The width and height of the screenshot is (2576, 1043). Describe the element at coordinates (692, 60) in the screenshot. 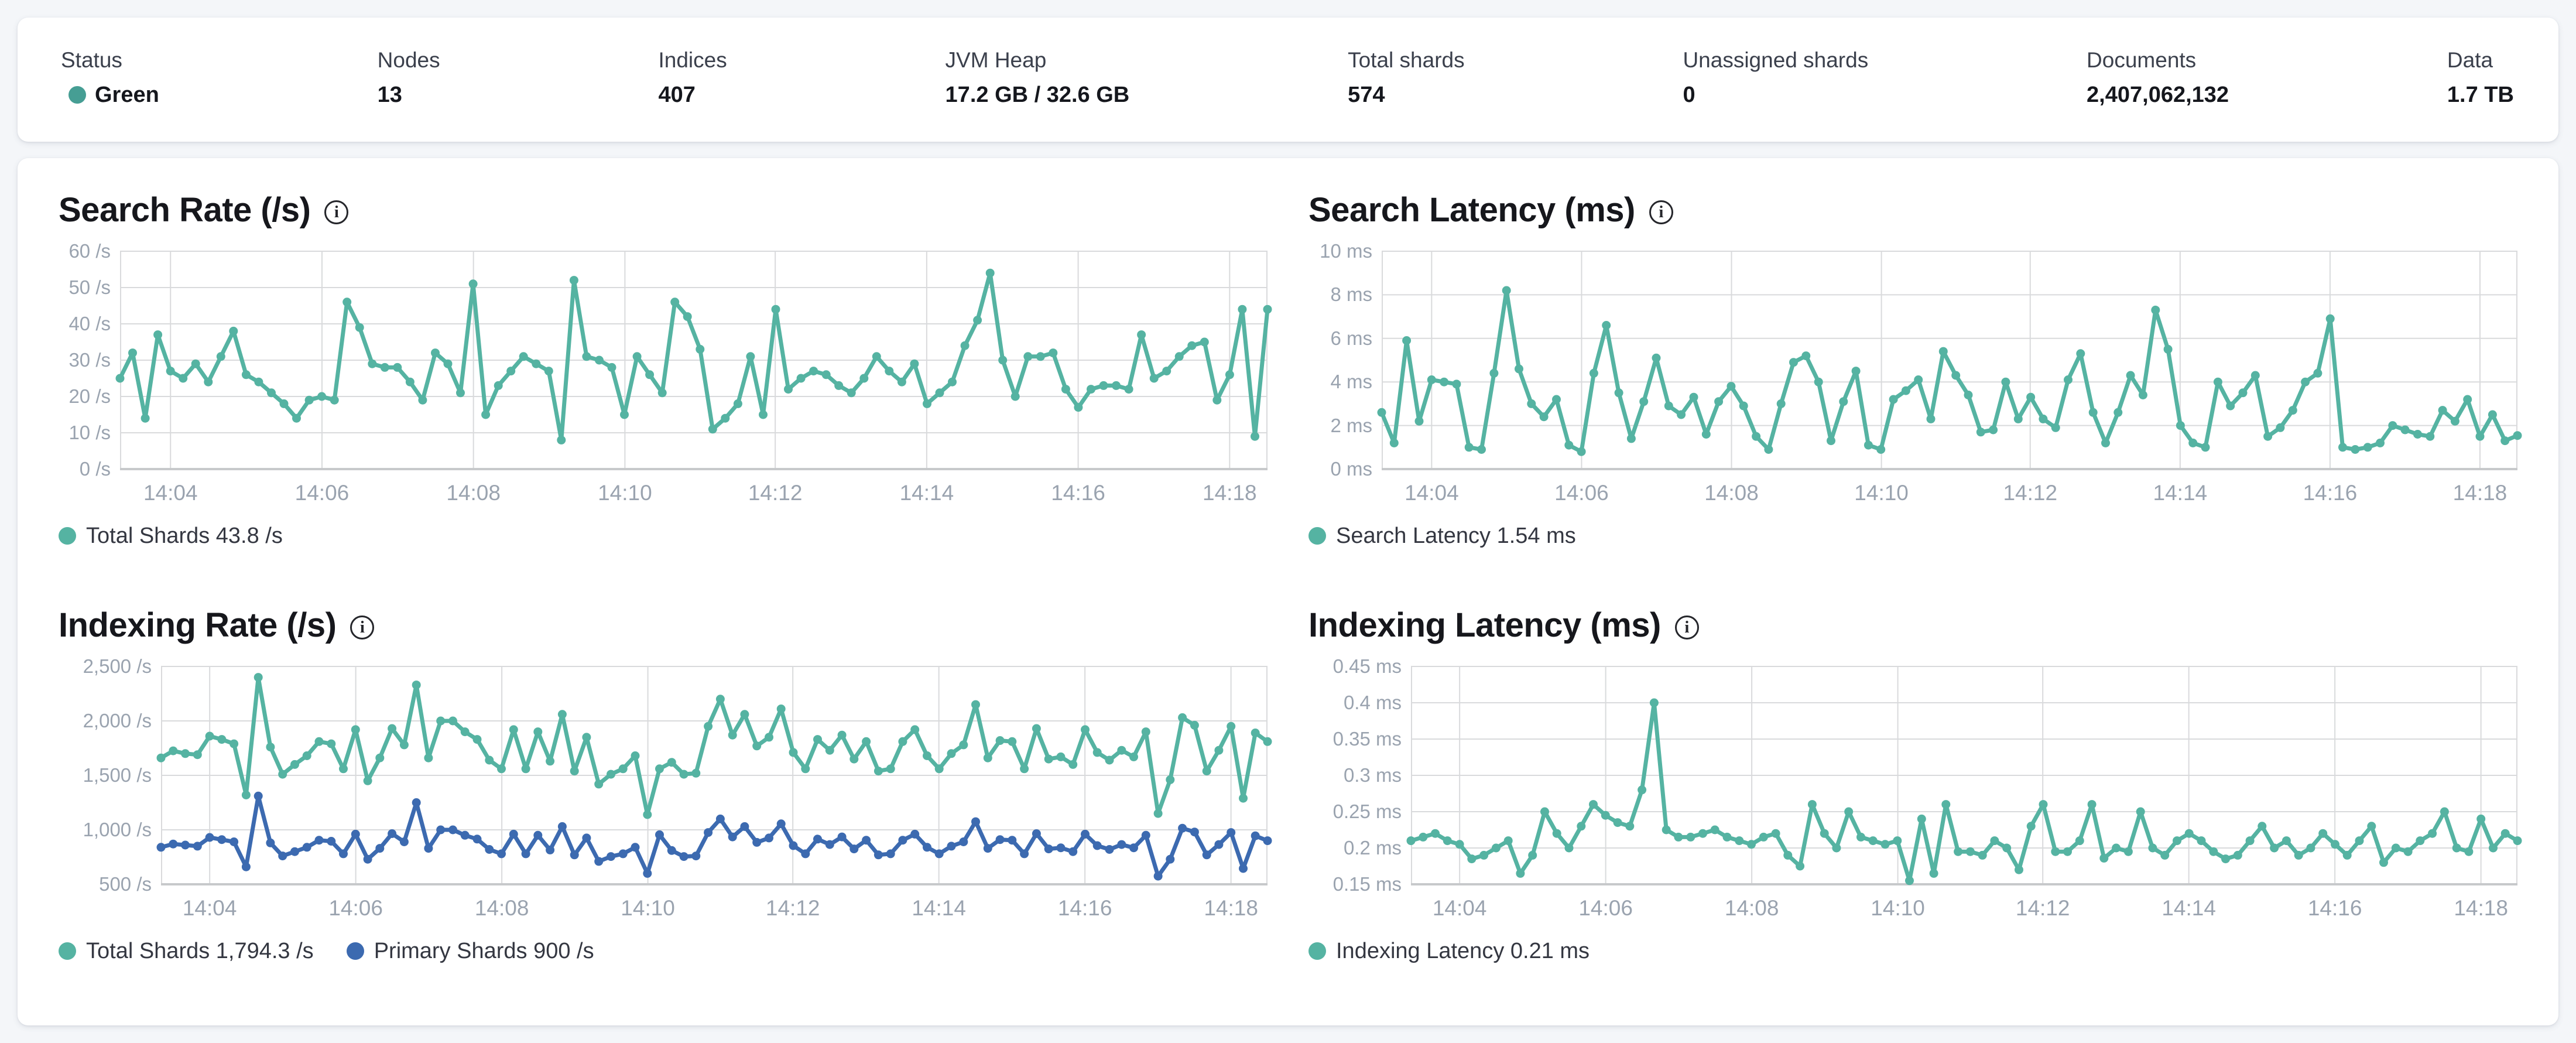

I see `metric-label: Indices` at that location.